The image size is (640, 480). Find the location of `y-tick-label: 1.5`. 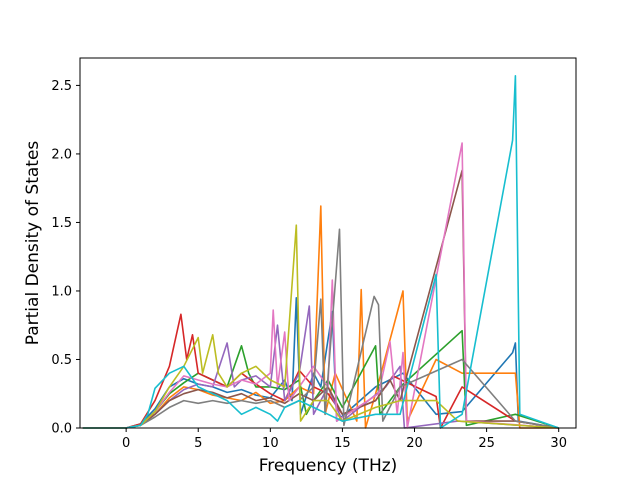

y-tick-label: 1.5 is located at coordinates (61, 223).